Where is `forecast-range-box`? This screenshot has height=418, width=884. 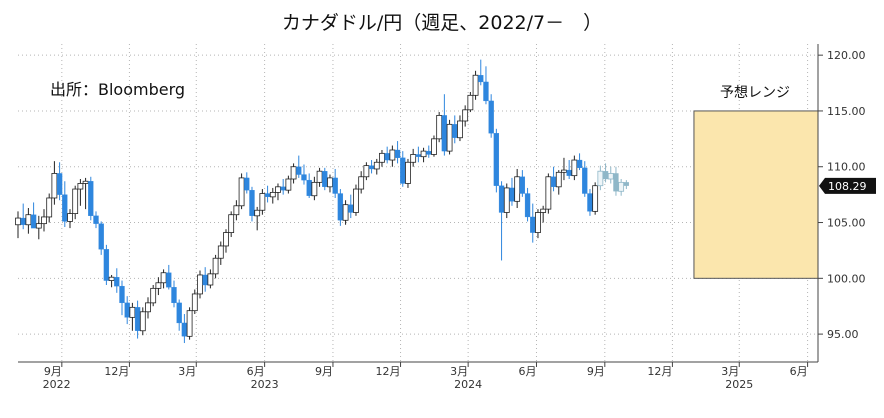
forecast-range-box is located at coordinates (756, 194).